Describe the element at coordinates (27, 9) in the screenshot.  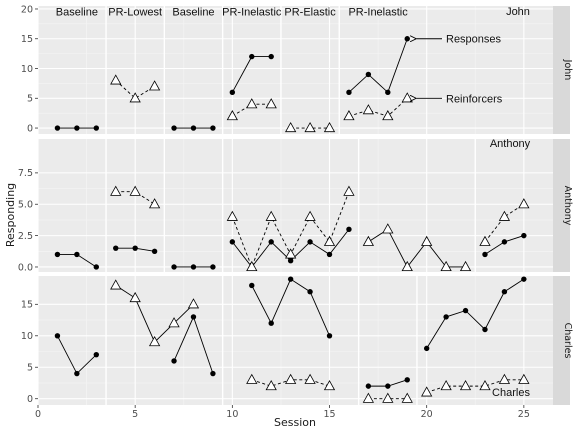
I see `y-tick-label: 20` at that location.